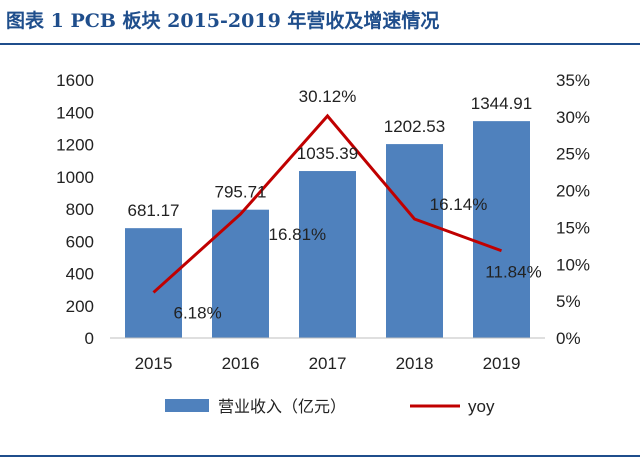 Image resolution: width=640 pixels, height=459 pixels. What do you see at coordinates (573, 117) in the screenshot?
I see `right-tick-label: 30%` at bounding box center [573, 117].